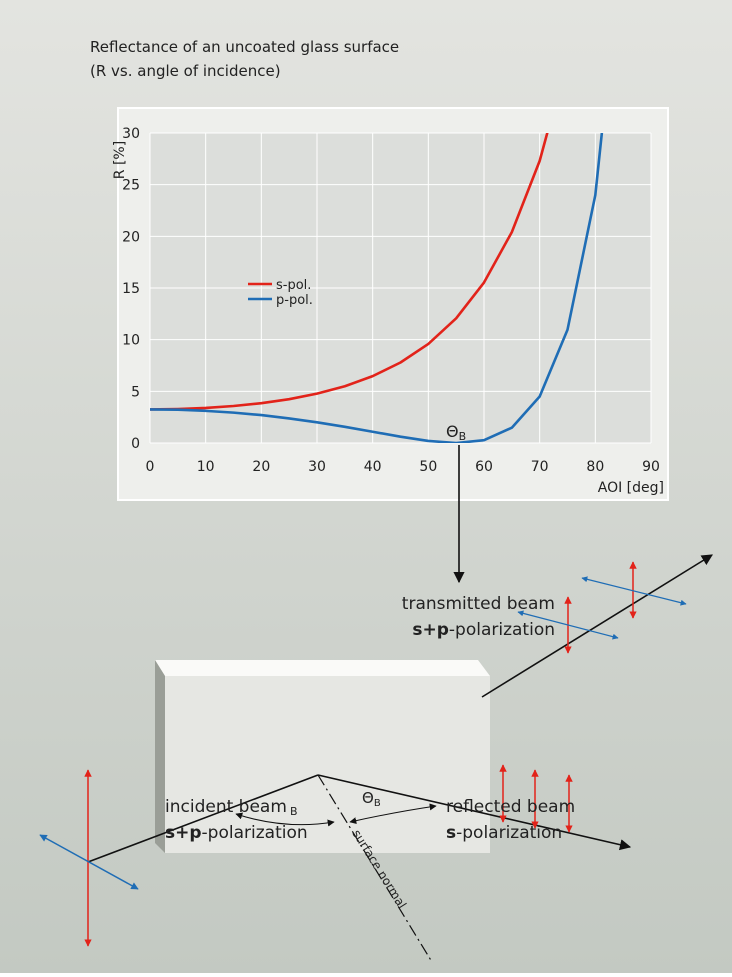 This screenshot has height=977, width=732. I want to click on angle-label-b: B, so click(294, 811).